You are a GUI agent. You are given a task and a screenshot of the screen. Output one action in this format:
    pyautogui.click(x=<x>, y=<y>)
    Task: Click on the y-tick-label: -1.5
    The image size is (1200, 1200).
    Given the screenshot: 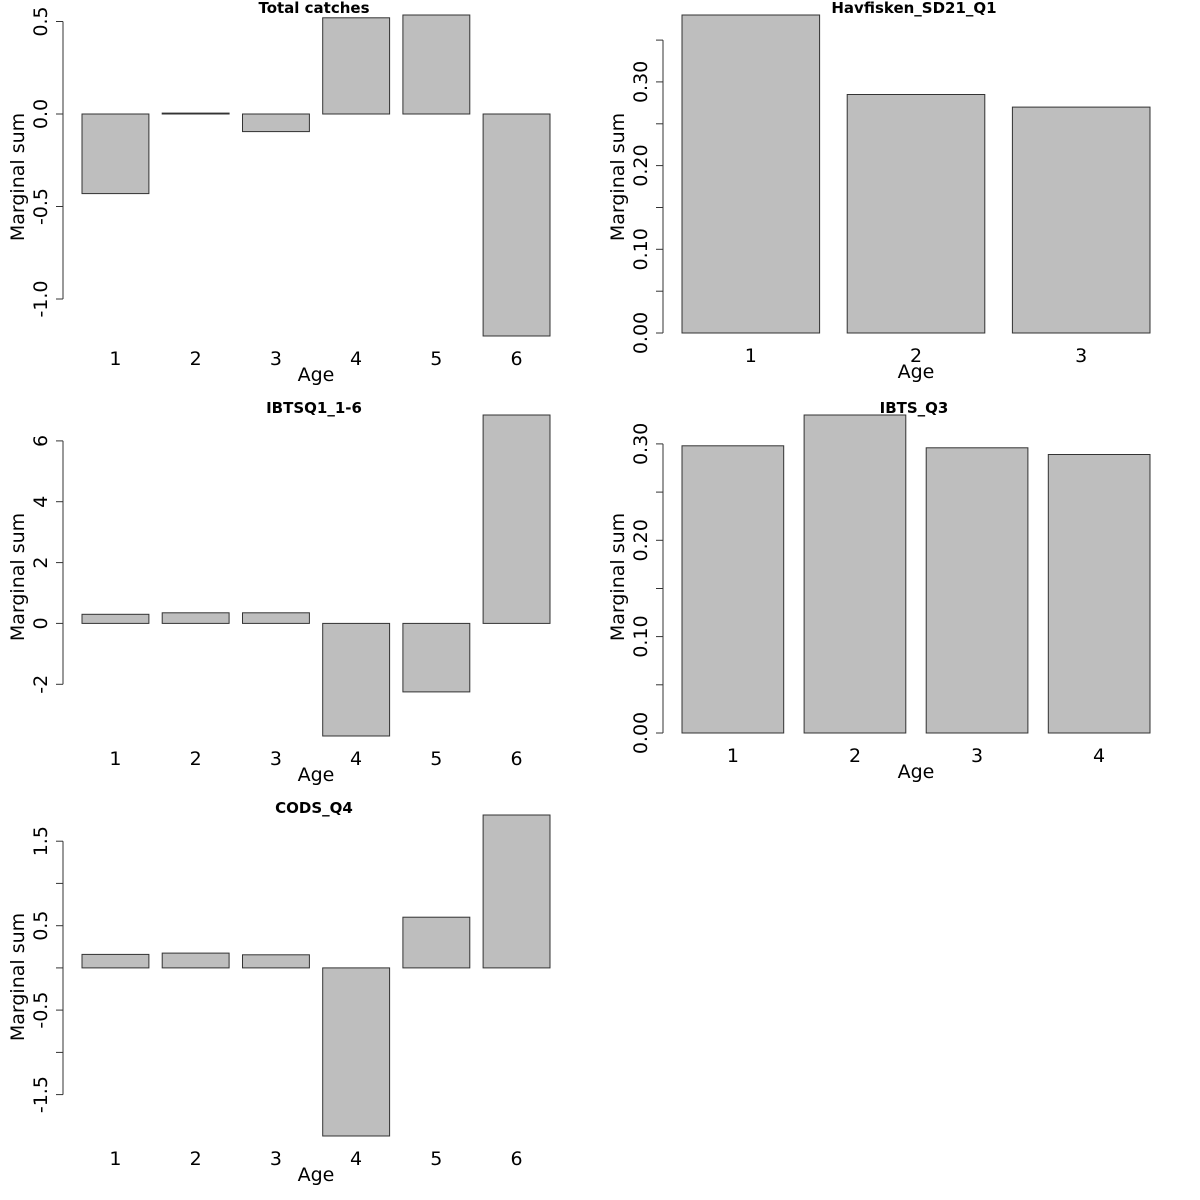 What is the action you would take?
    pyautogui.click(x=41, y=1094)
    